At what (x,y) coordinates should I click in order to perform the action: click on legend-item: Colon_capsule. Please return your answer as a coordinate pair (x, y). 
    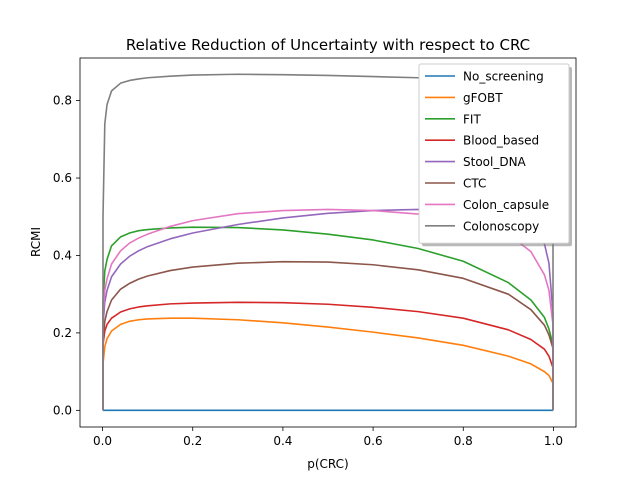
    Looking at the image, I should click on (487, 205).